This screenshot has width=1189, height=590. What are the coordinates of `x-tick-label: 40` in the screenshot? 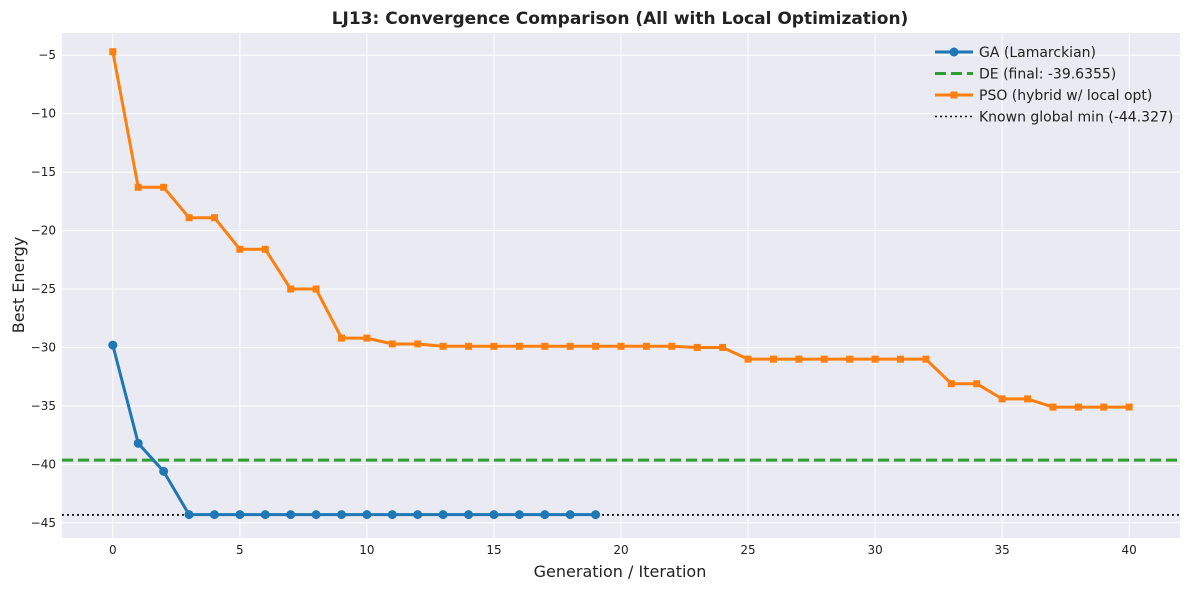 It's located at (1129, 550).